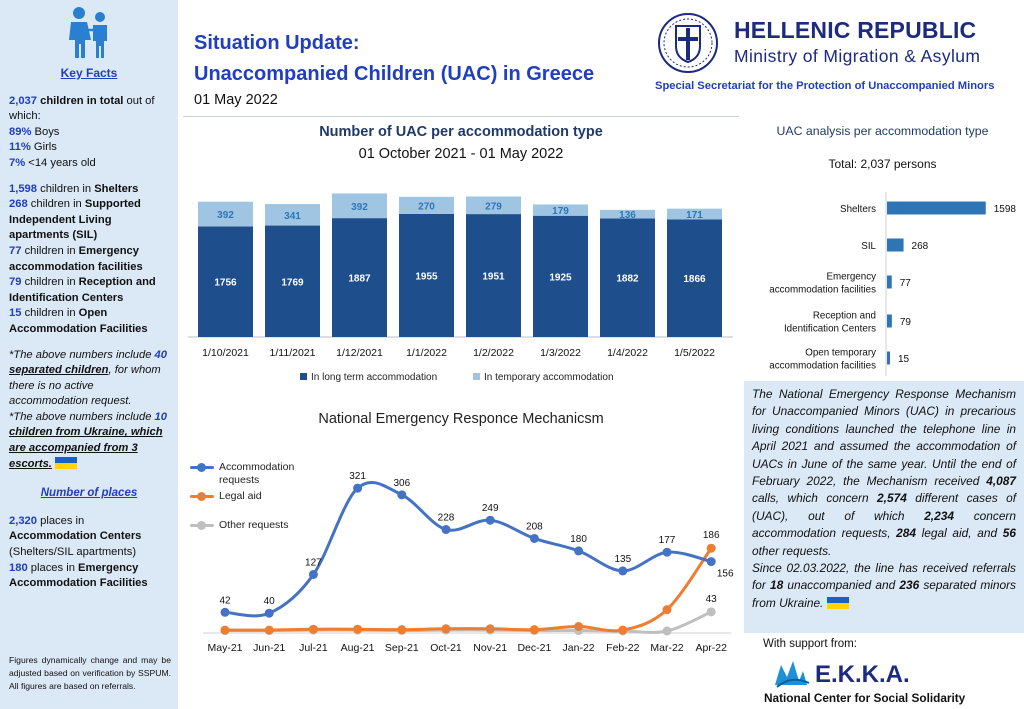 Image resolution: width=1024 pixels, height=709 pixels. What do you see at coordinates (254, 474) in the screenshot?
I see `legend-accommodation: Accommodation requests` at bounding box center [254, 474].